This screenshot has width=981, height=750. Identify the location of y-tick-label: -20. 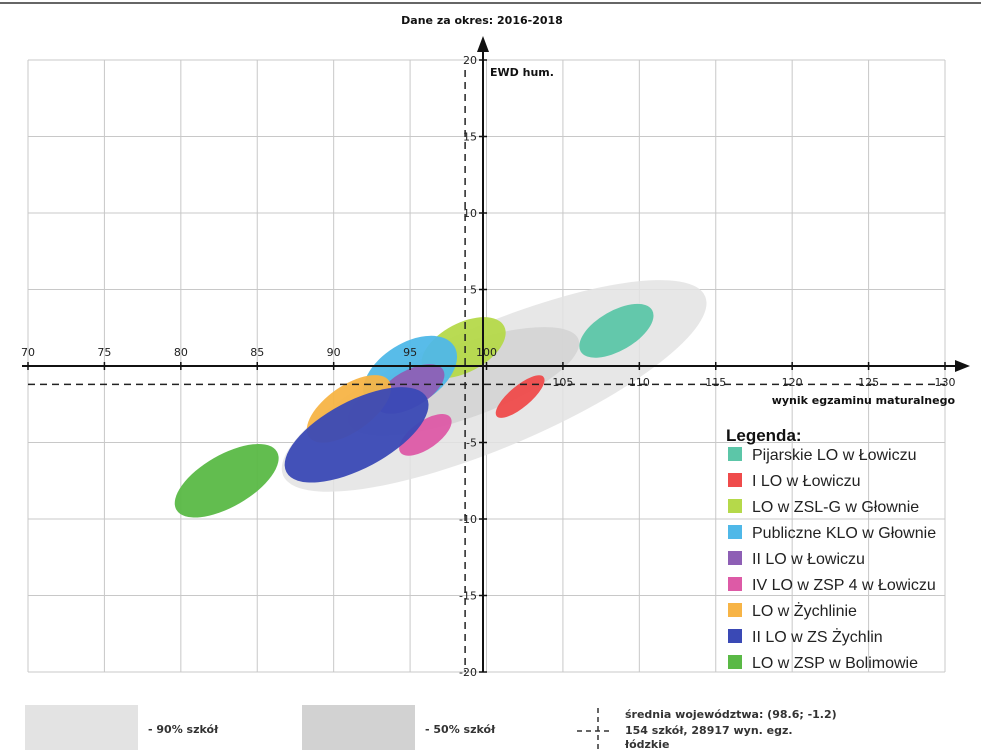
(468, 672).